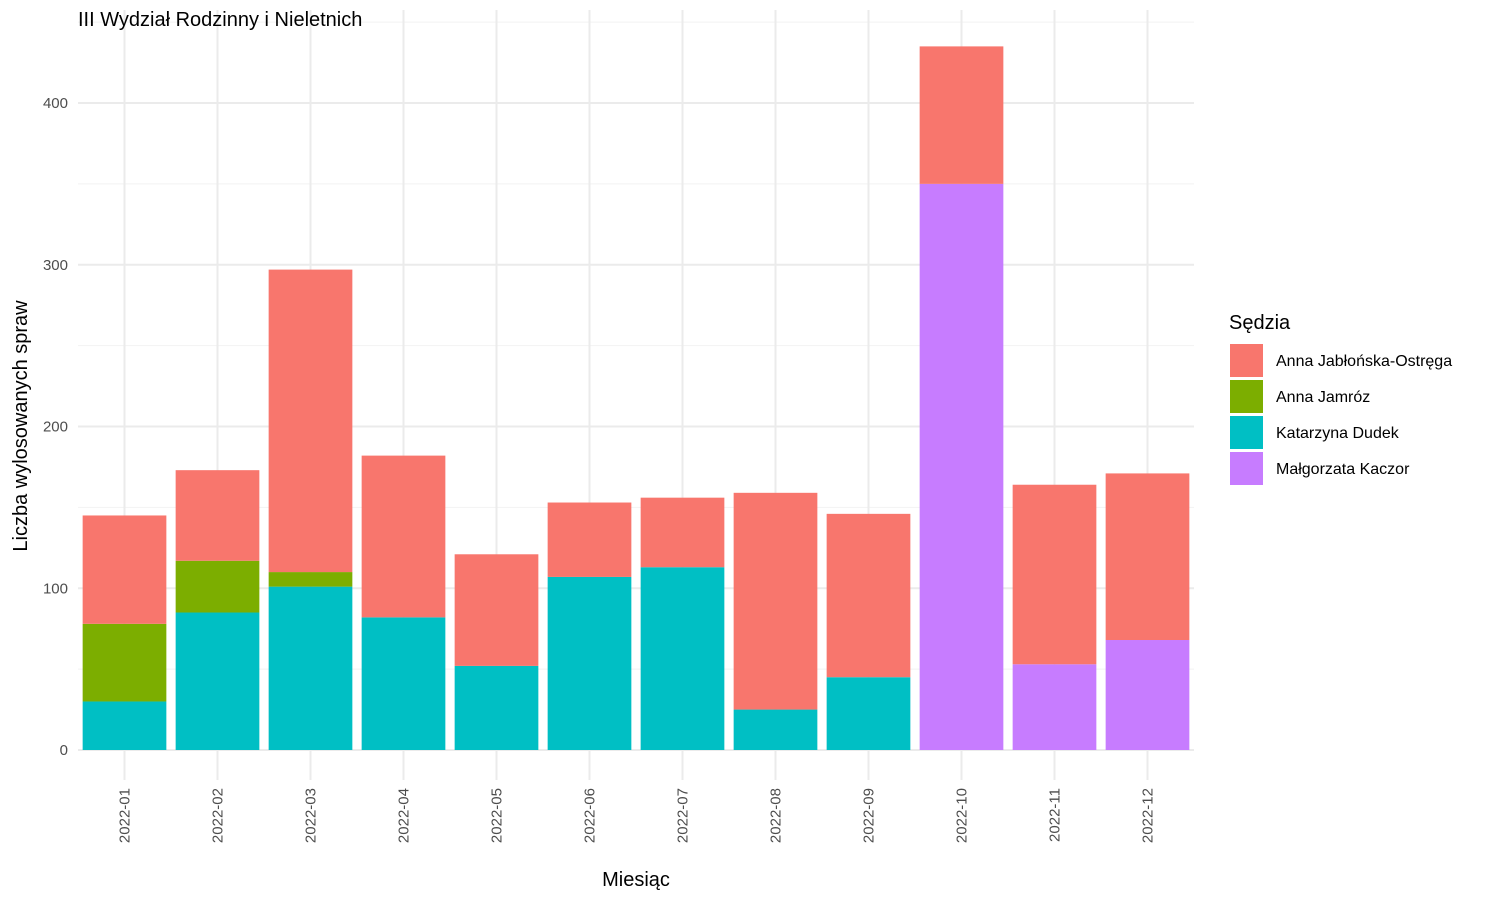  Describe the element at coordinates (683, 815) in the screenshot. I see `x-tick-label: 2022-07` at that location.